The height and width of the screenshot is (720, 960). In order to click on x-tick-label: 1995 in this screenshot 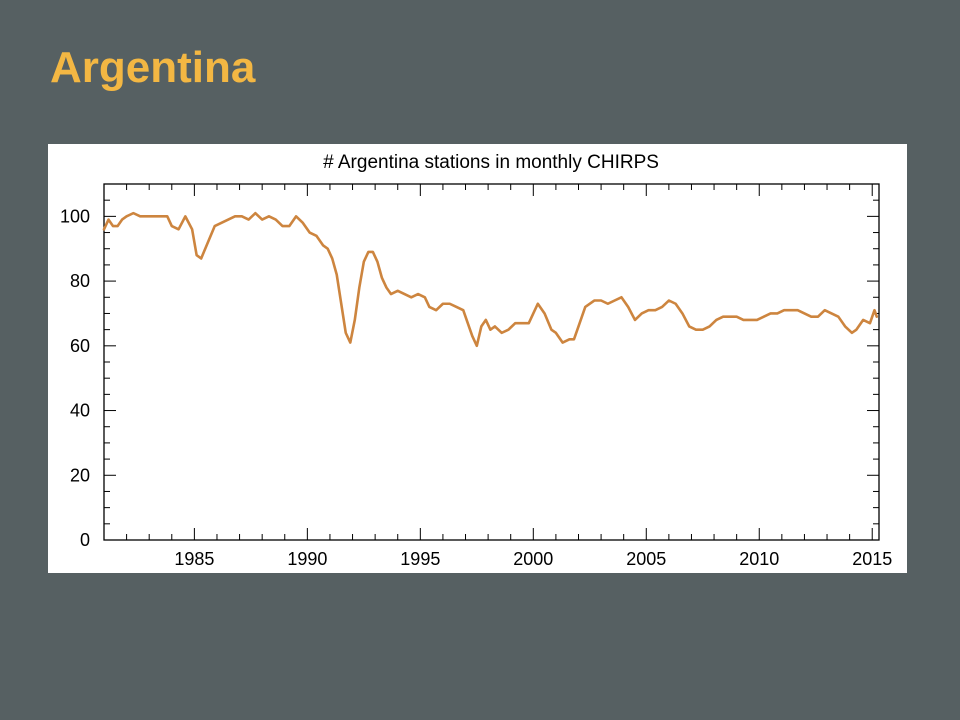, I will do `click(420, 559)`.